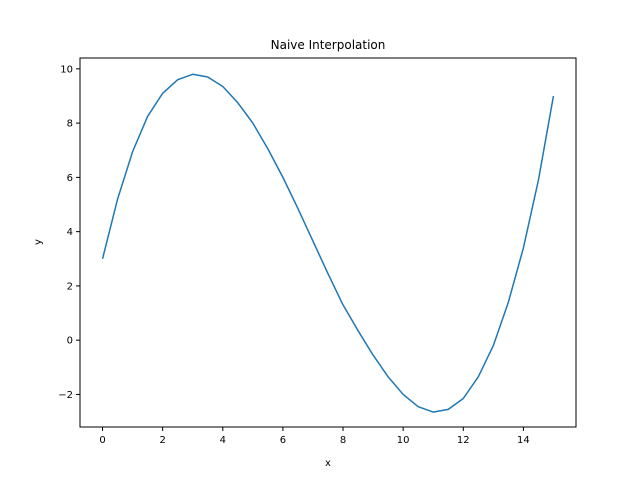 The width and height of the screenshot is (640, 484). I want to click on y-tick-label: −2, so click(65, 395).